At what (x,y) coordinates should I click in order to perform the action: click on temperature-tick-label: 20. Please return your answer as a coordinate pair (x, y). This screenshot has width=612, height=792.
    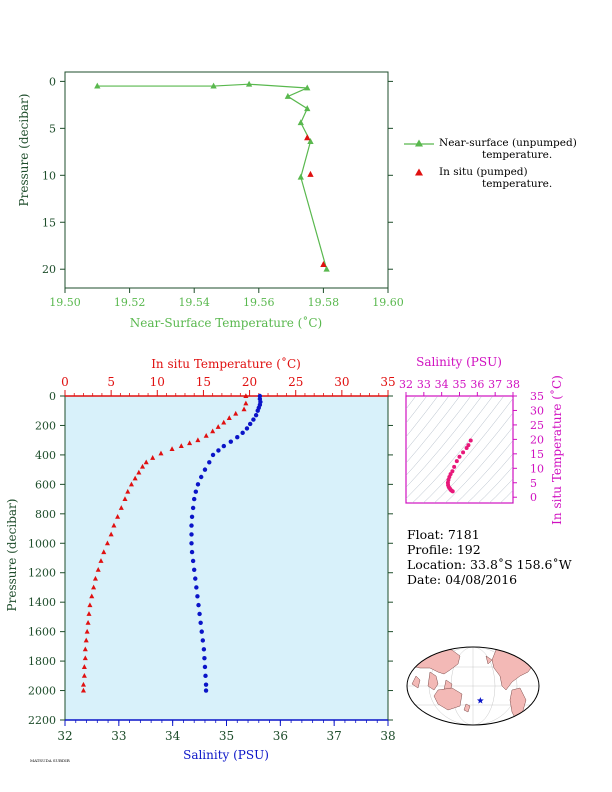
    Looking at the image, I should click on (249, 382).